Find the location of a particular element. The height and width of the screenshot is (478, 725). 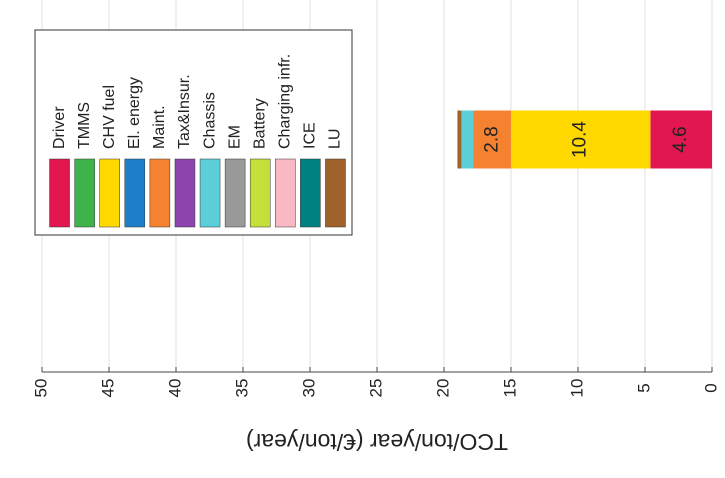

x-tick-label: 10 is located at coordinates (576, 388).